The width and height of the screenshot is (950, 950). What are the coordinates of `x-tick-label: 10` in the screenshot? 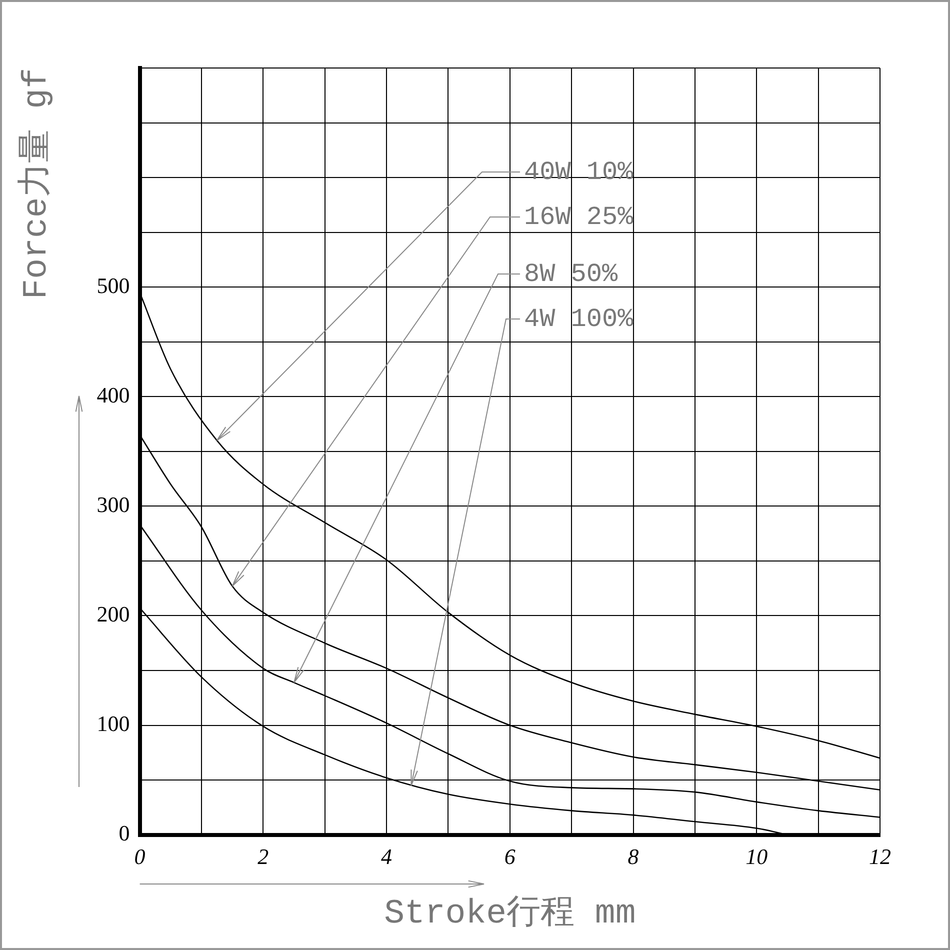 It's located at (757, 856).